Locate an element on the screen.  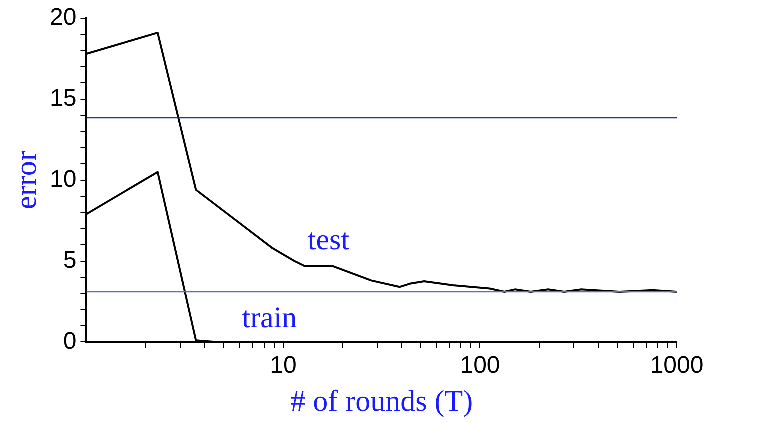
y-tick-label: 10 is located at coordinates (63, 179).